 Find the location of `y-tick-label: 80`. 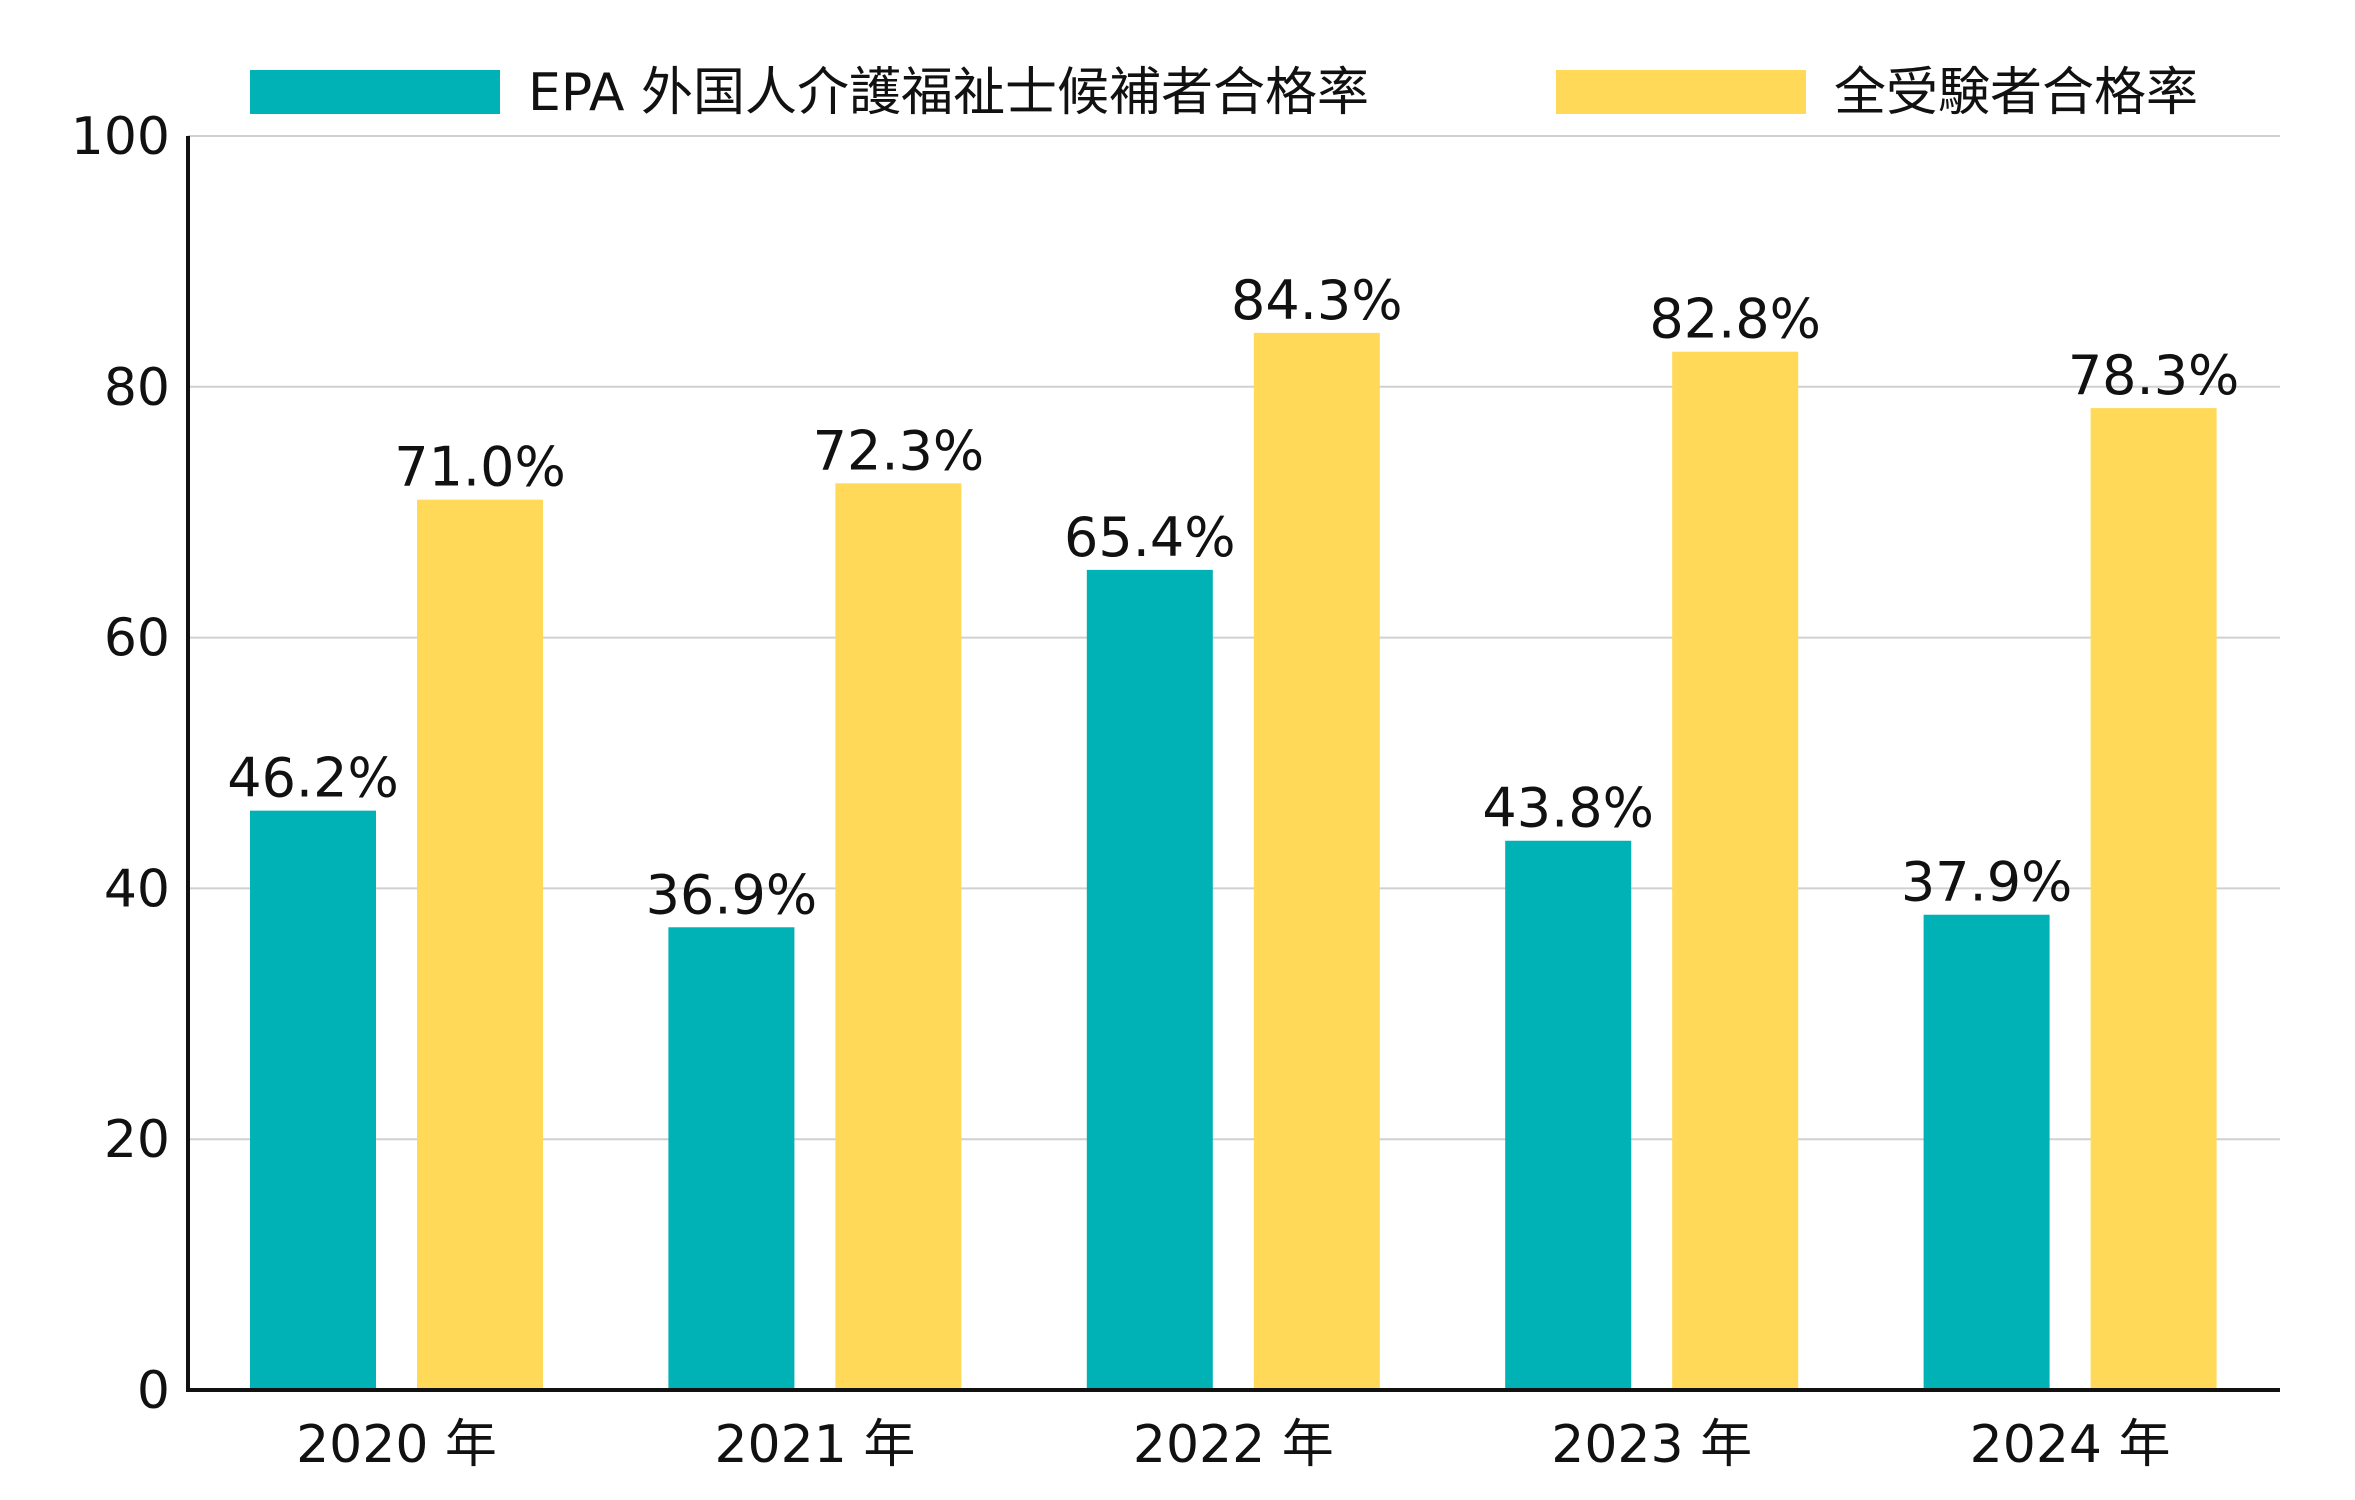

y-tick-label: 80 is located at coordinates (137, 388).